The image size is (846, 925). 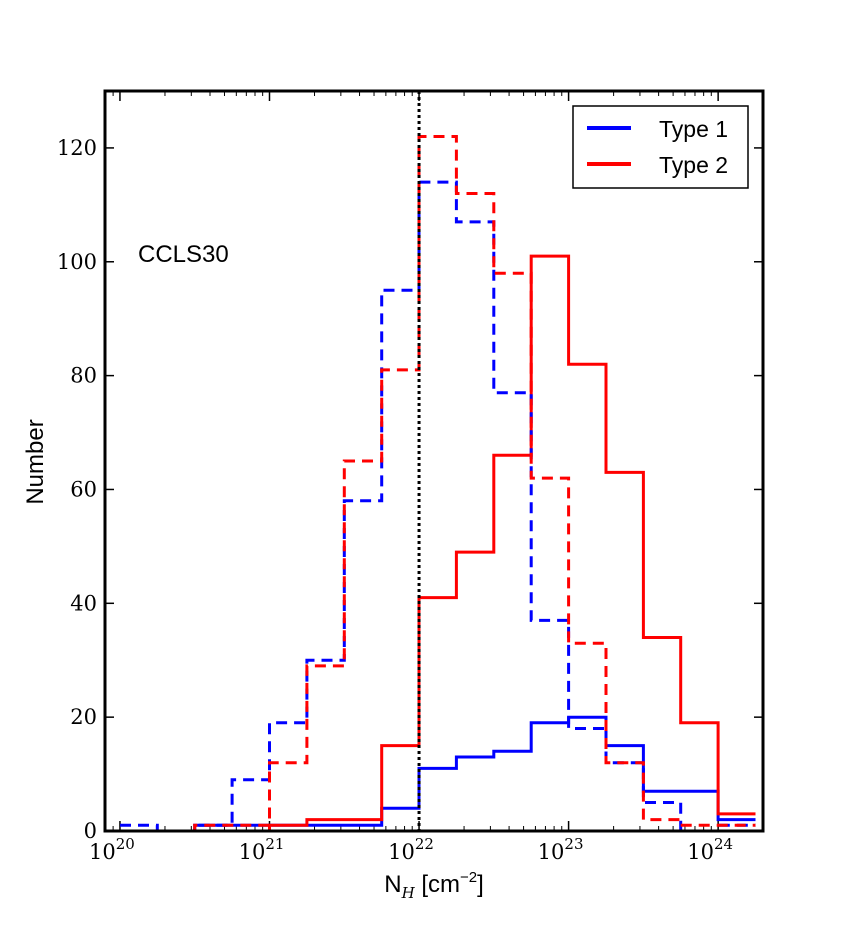 I want to click on y-tick-label: 80, so click(x=83, y=376).